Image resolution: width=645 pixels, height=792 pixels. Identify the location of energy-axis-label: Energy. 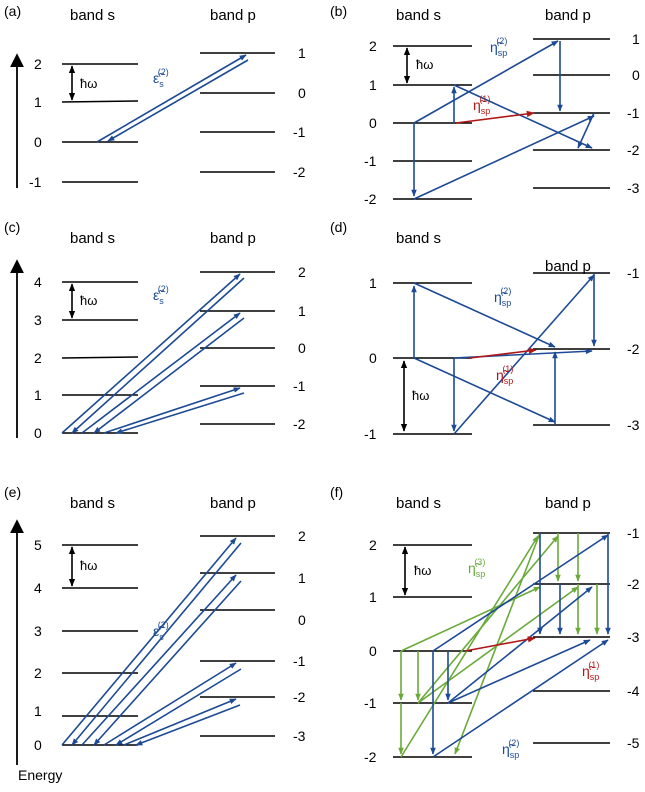
(40, 775).